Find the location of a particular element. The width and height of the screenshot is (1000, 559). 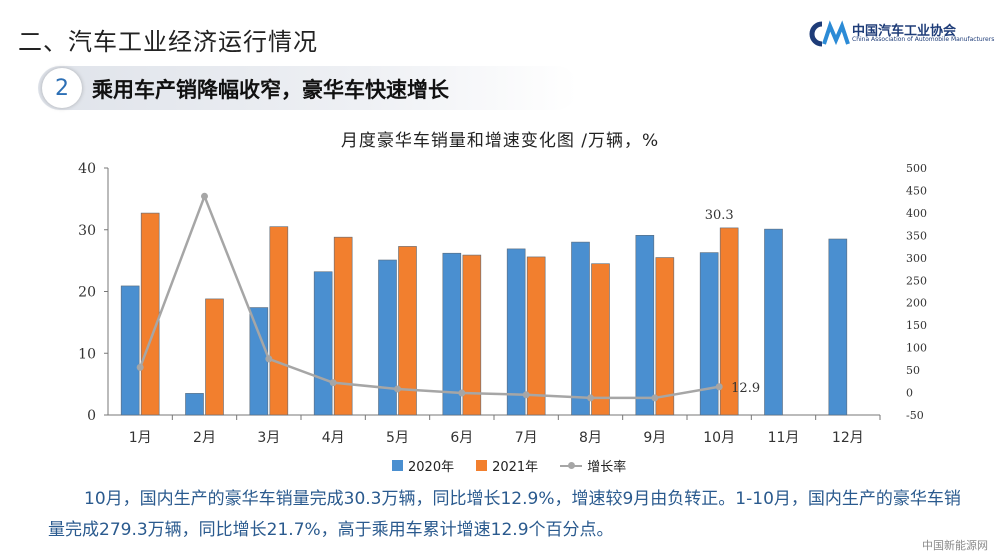

legend-label-2021: 2021年 is located at coordinates (515, 467).